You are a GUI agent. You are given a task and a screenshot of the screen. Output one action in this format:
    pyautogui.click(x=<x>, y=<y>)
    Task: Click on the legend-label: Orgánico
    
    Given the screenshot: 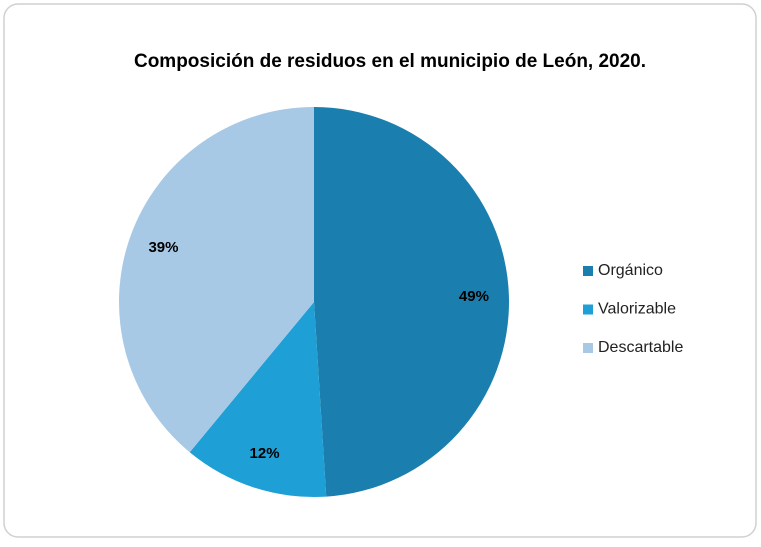 What is the action you would take?
    pyautogui.click(x=630, y=270)
    